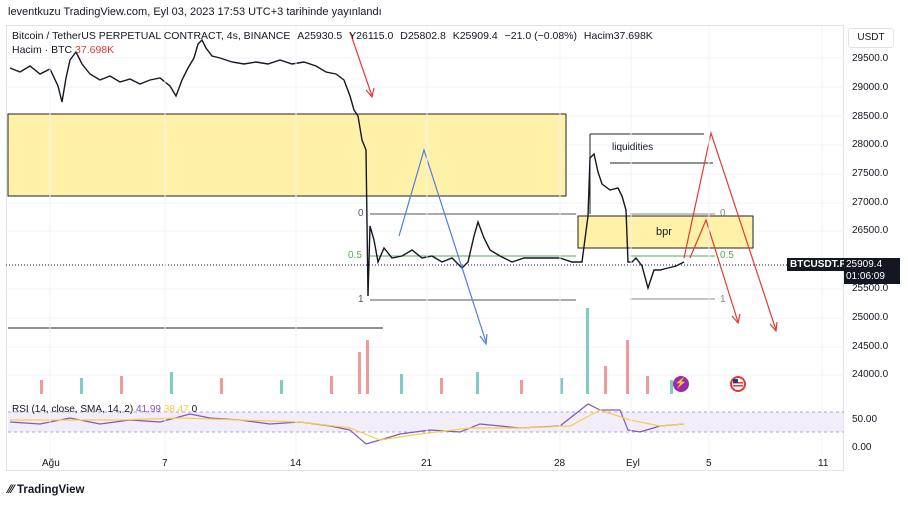 The width and height of the screenshot is (908, 506). I want to click on price-tick: 25500.0, so click(870, 288).